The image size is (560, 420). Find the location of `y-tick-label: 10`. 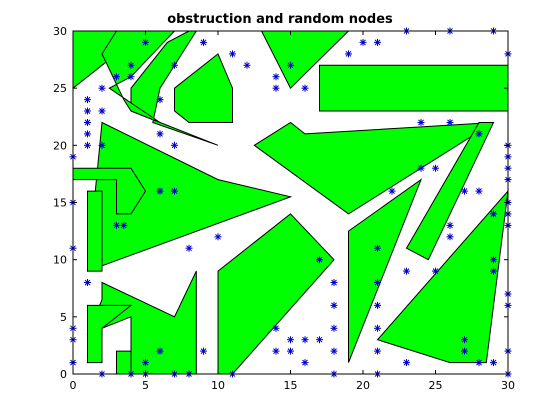

y-tick-label: 10 is located at coordinates (60, 260).